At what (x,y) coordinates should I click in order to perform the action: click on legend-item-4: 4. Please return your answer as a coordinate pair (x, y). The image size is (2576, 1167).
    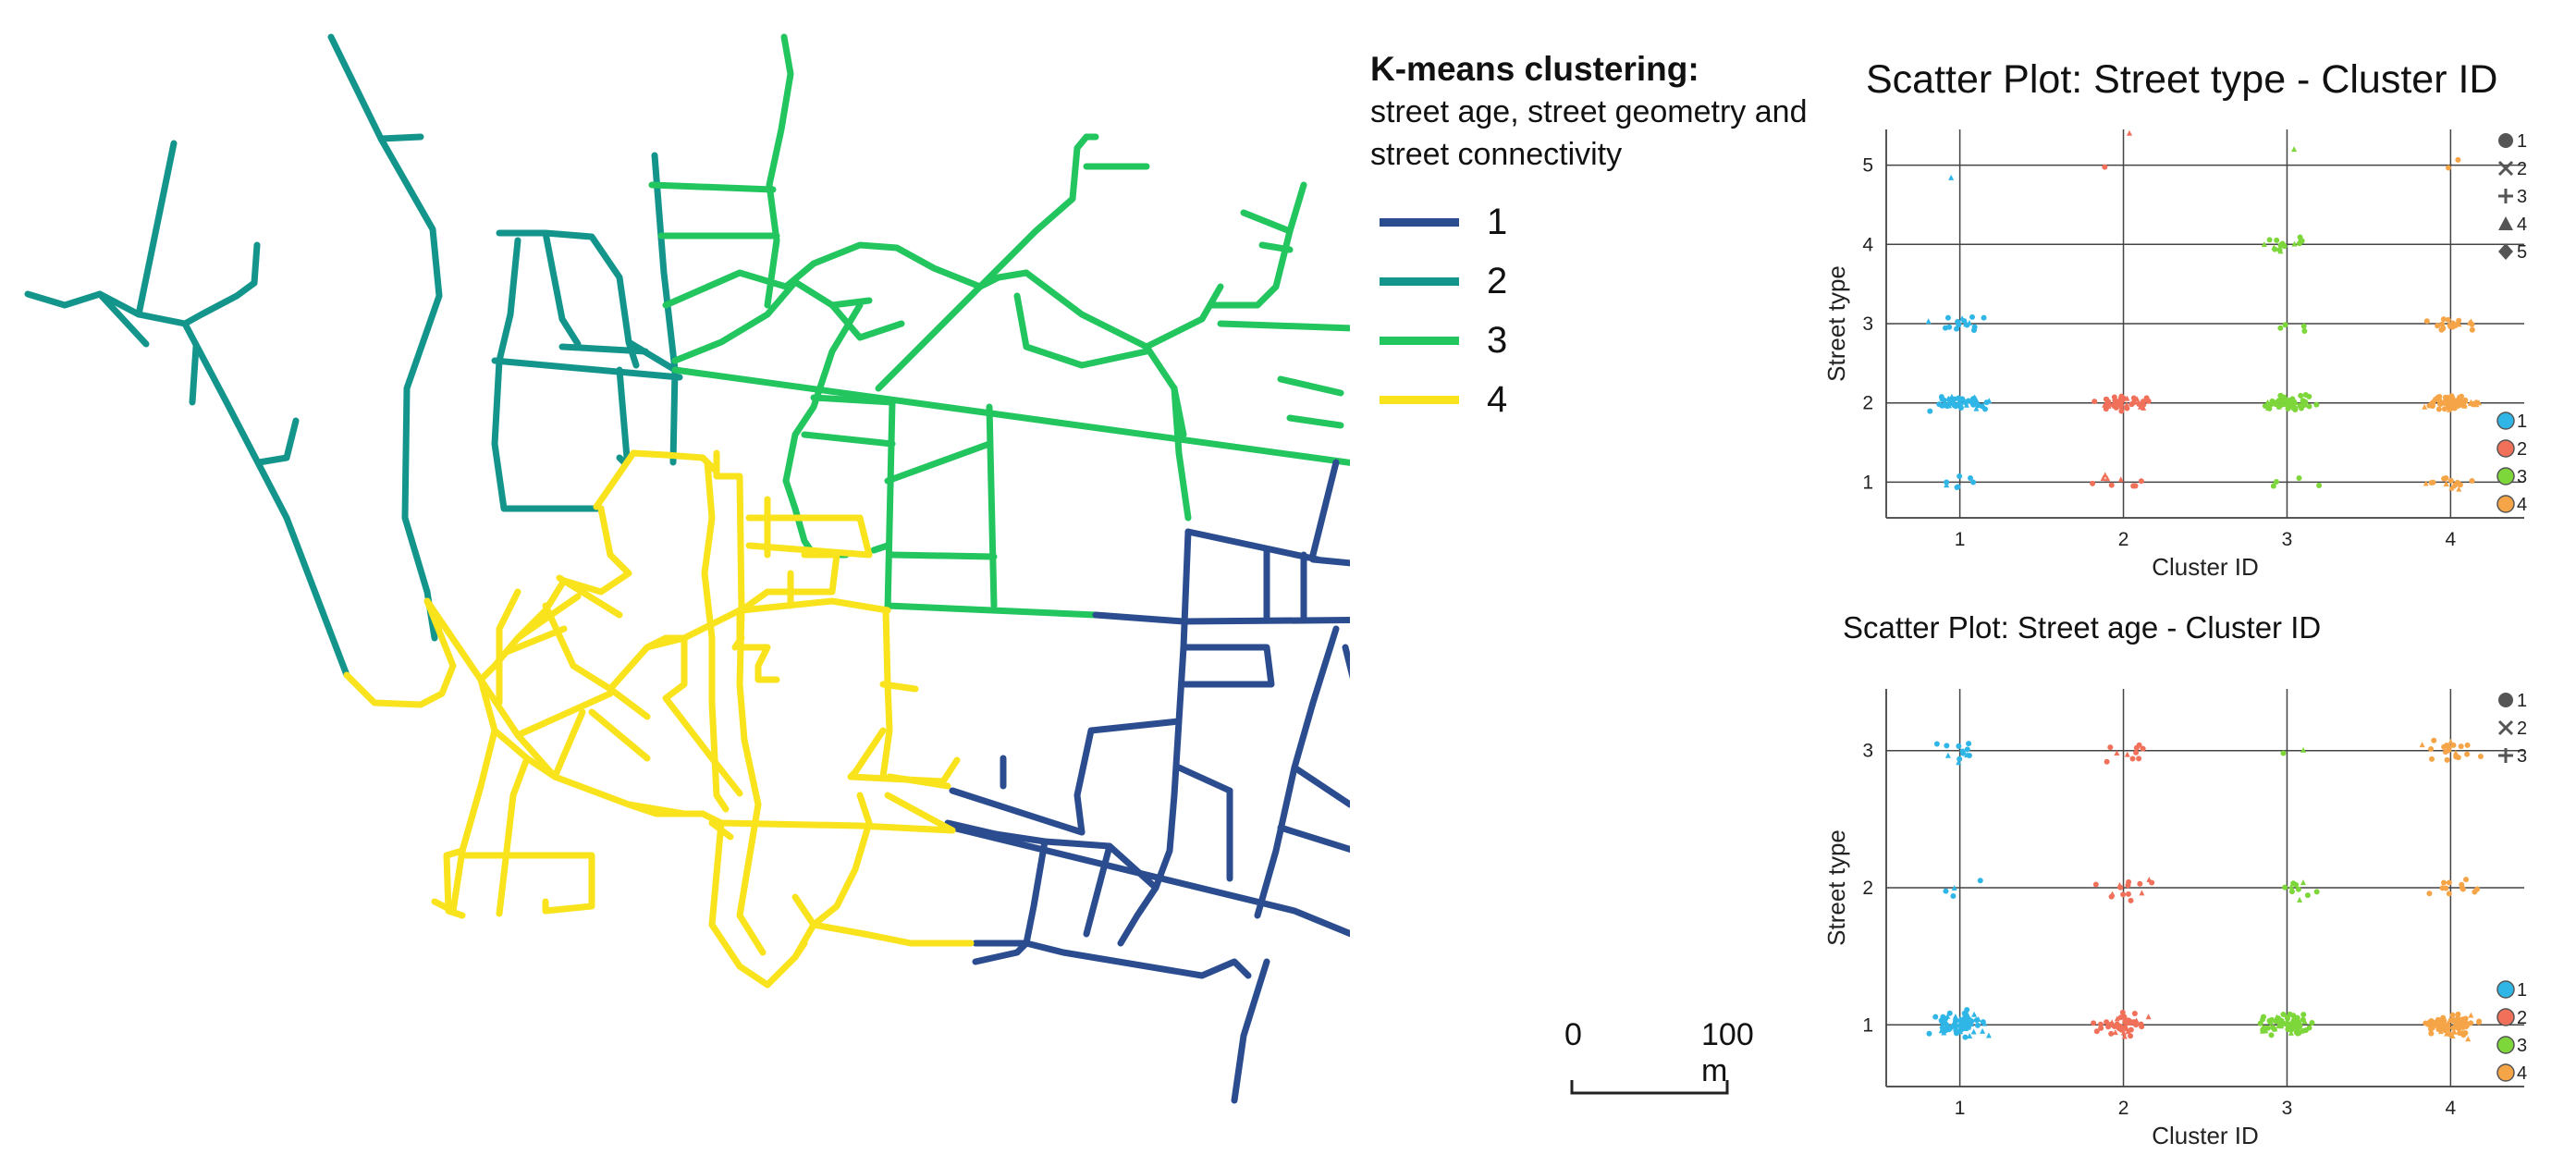
    Looking at the image, I should click on (1610, 400).